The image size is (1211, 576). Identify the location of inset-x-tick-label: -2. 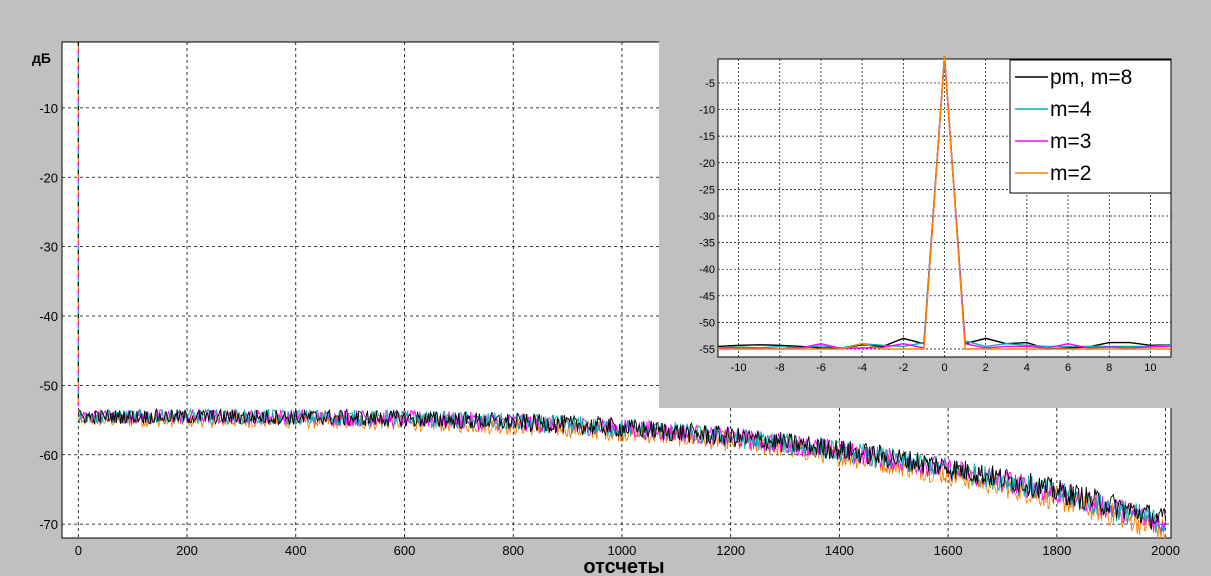
(903, 368).